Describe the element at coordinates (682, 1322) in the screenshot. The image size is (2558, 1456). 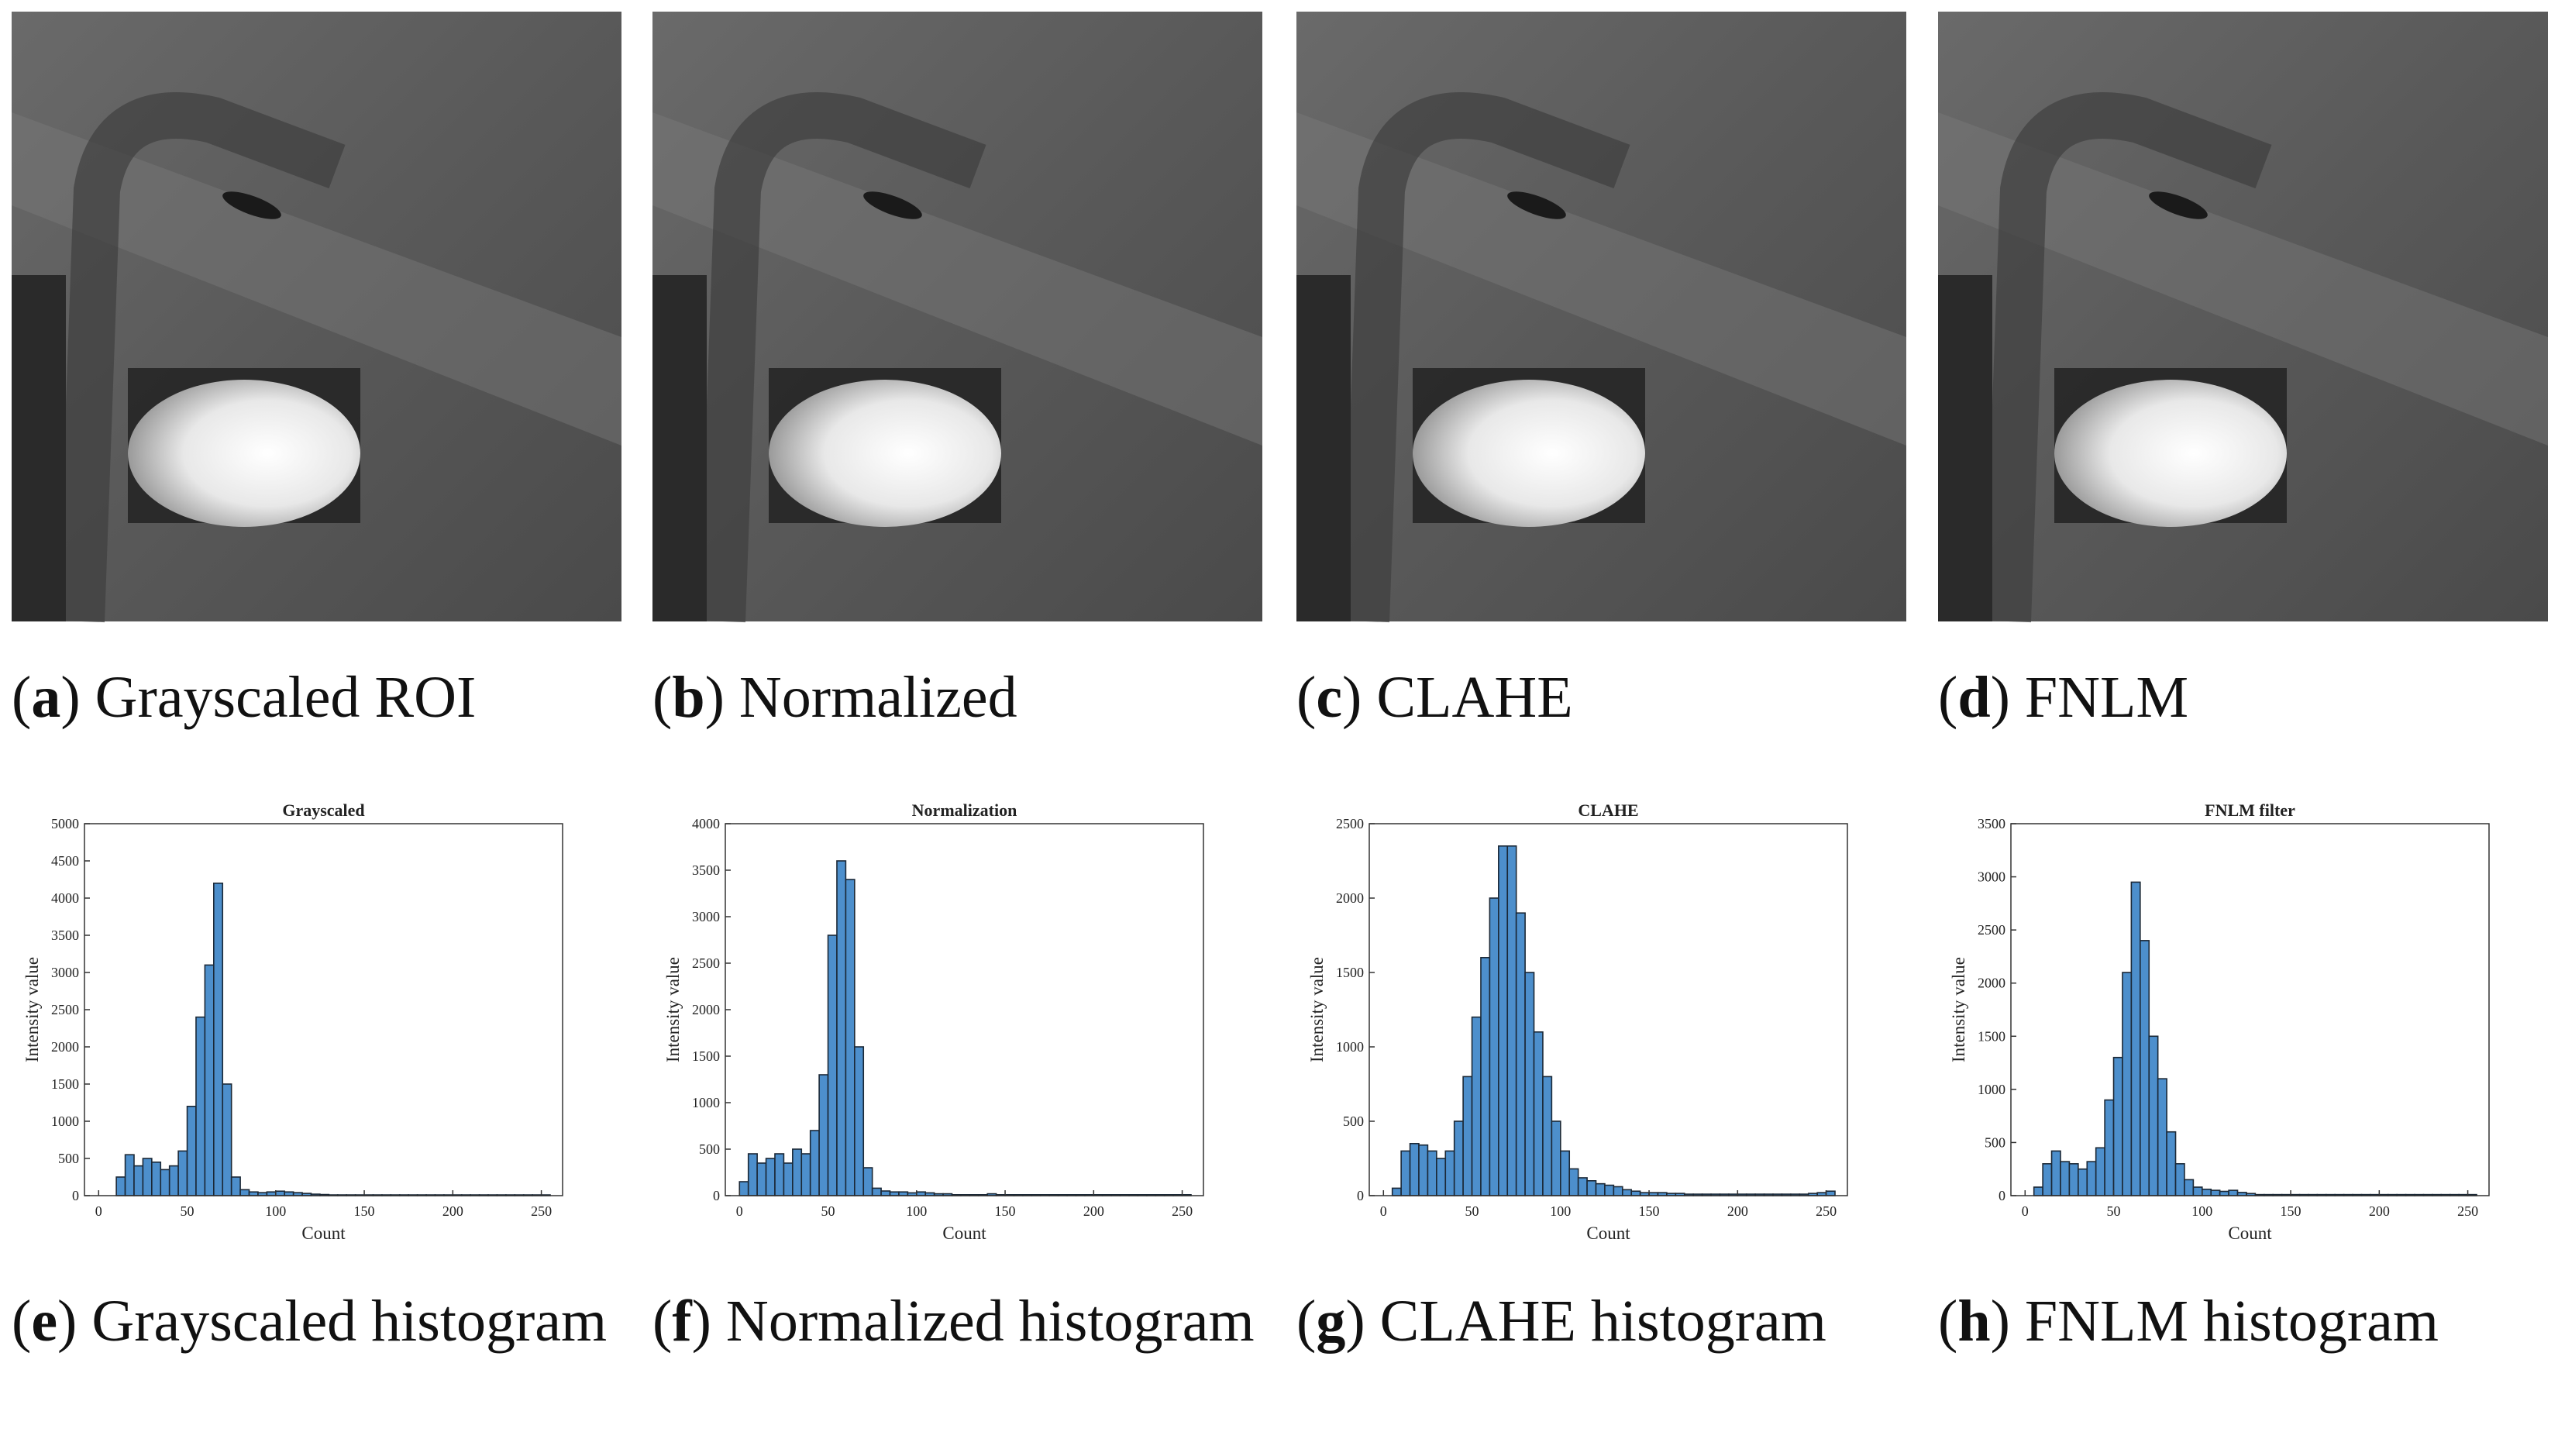
I see `caption-letter: f` at that location.